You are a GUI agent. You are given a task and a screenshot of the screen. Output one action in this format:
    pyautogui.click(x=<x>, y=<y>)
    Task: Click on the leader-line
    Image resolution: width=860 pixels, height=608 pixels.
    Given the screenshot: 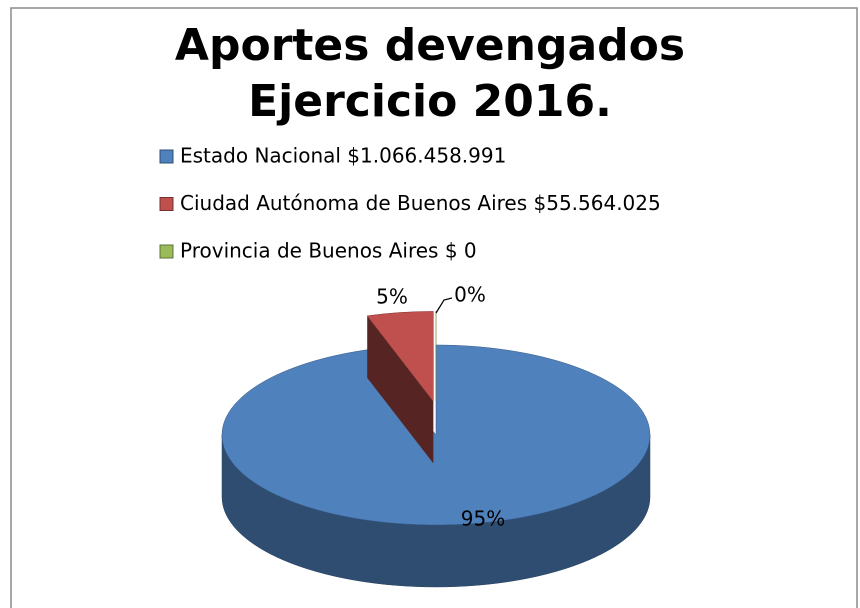 What is the action you would take?
    pyautogui.click(x=444, y=305)
    